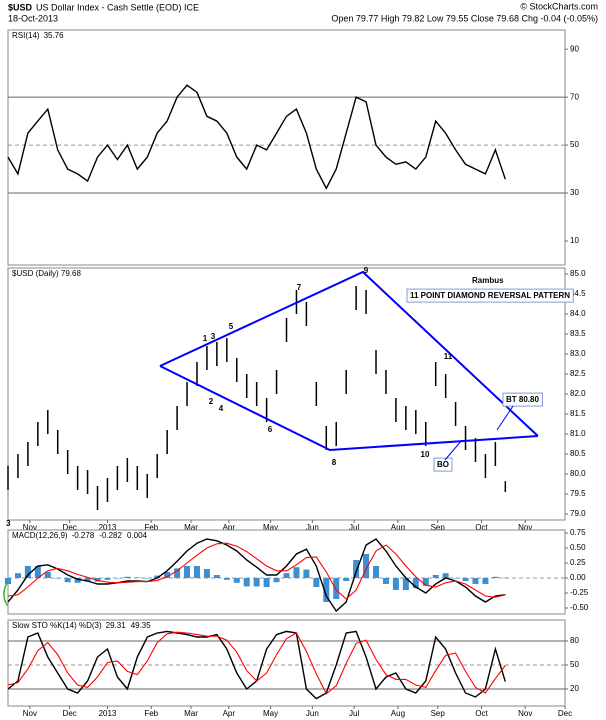 The height and width of the screenshot is (720, 606). What do you see at coordinates (574, 240) in the screenshot?
I see `y-tick-label: 10` at bounding box center [574, 240].